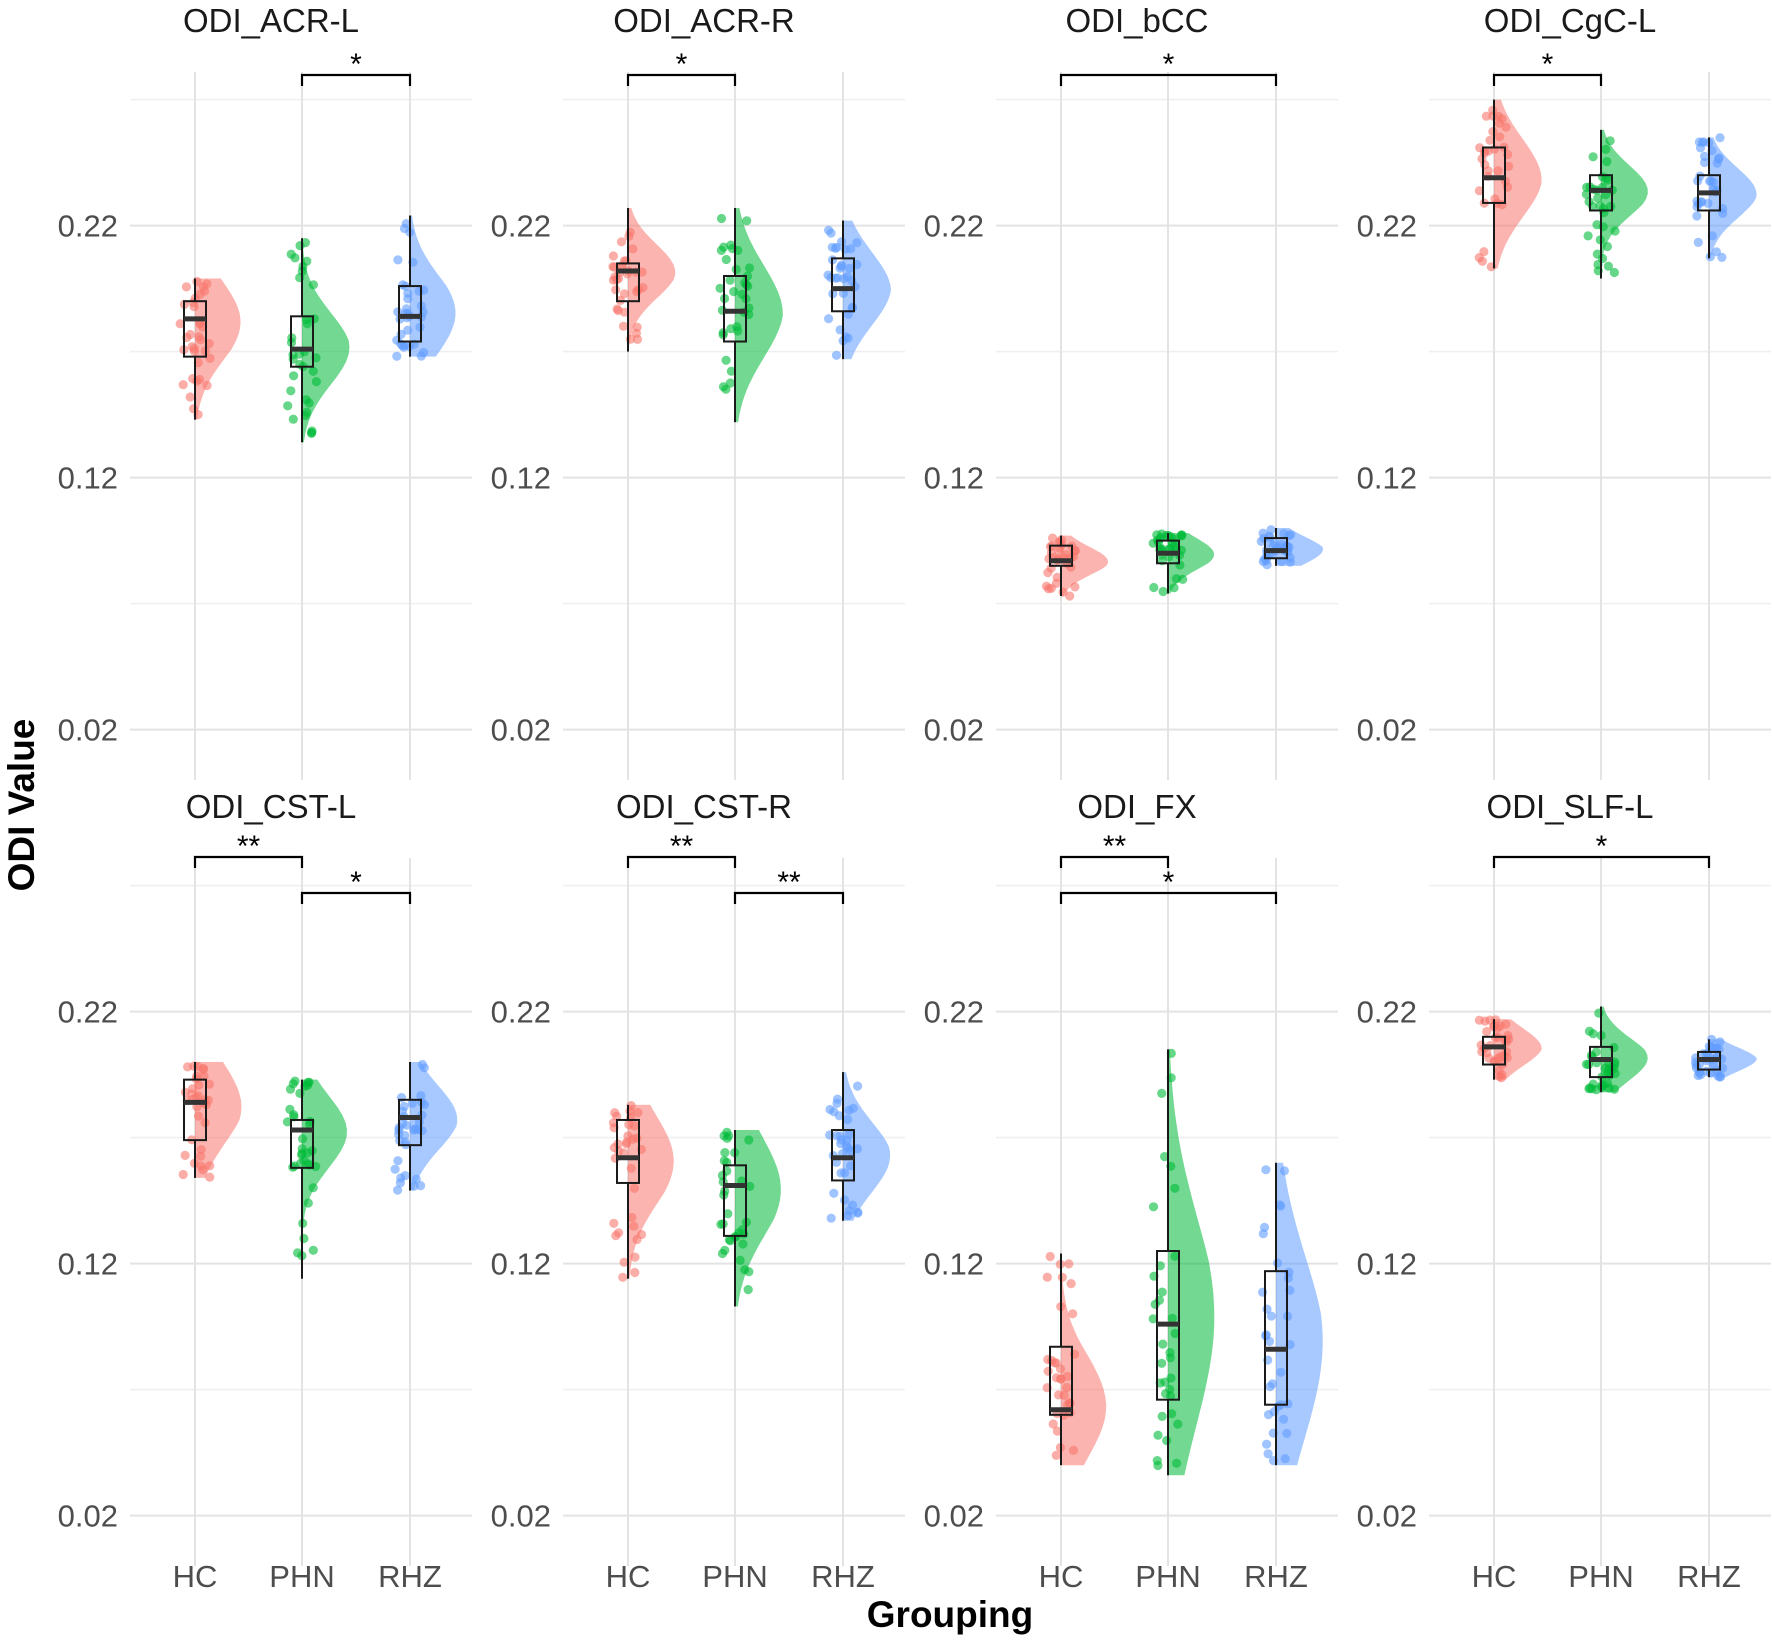 The height and width of the screenshot is (1644, 1772). What do you see at coordinates (704, 806) in the screenshot?
I see `panel-title: ODI_CST-R` at bounding box center [704, 806].